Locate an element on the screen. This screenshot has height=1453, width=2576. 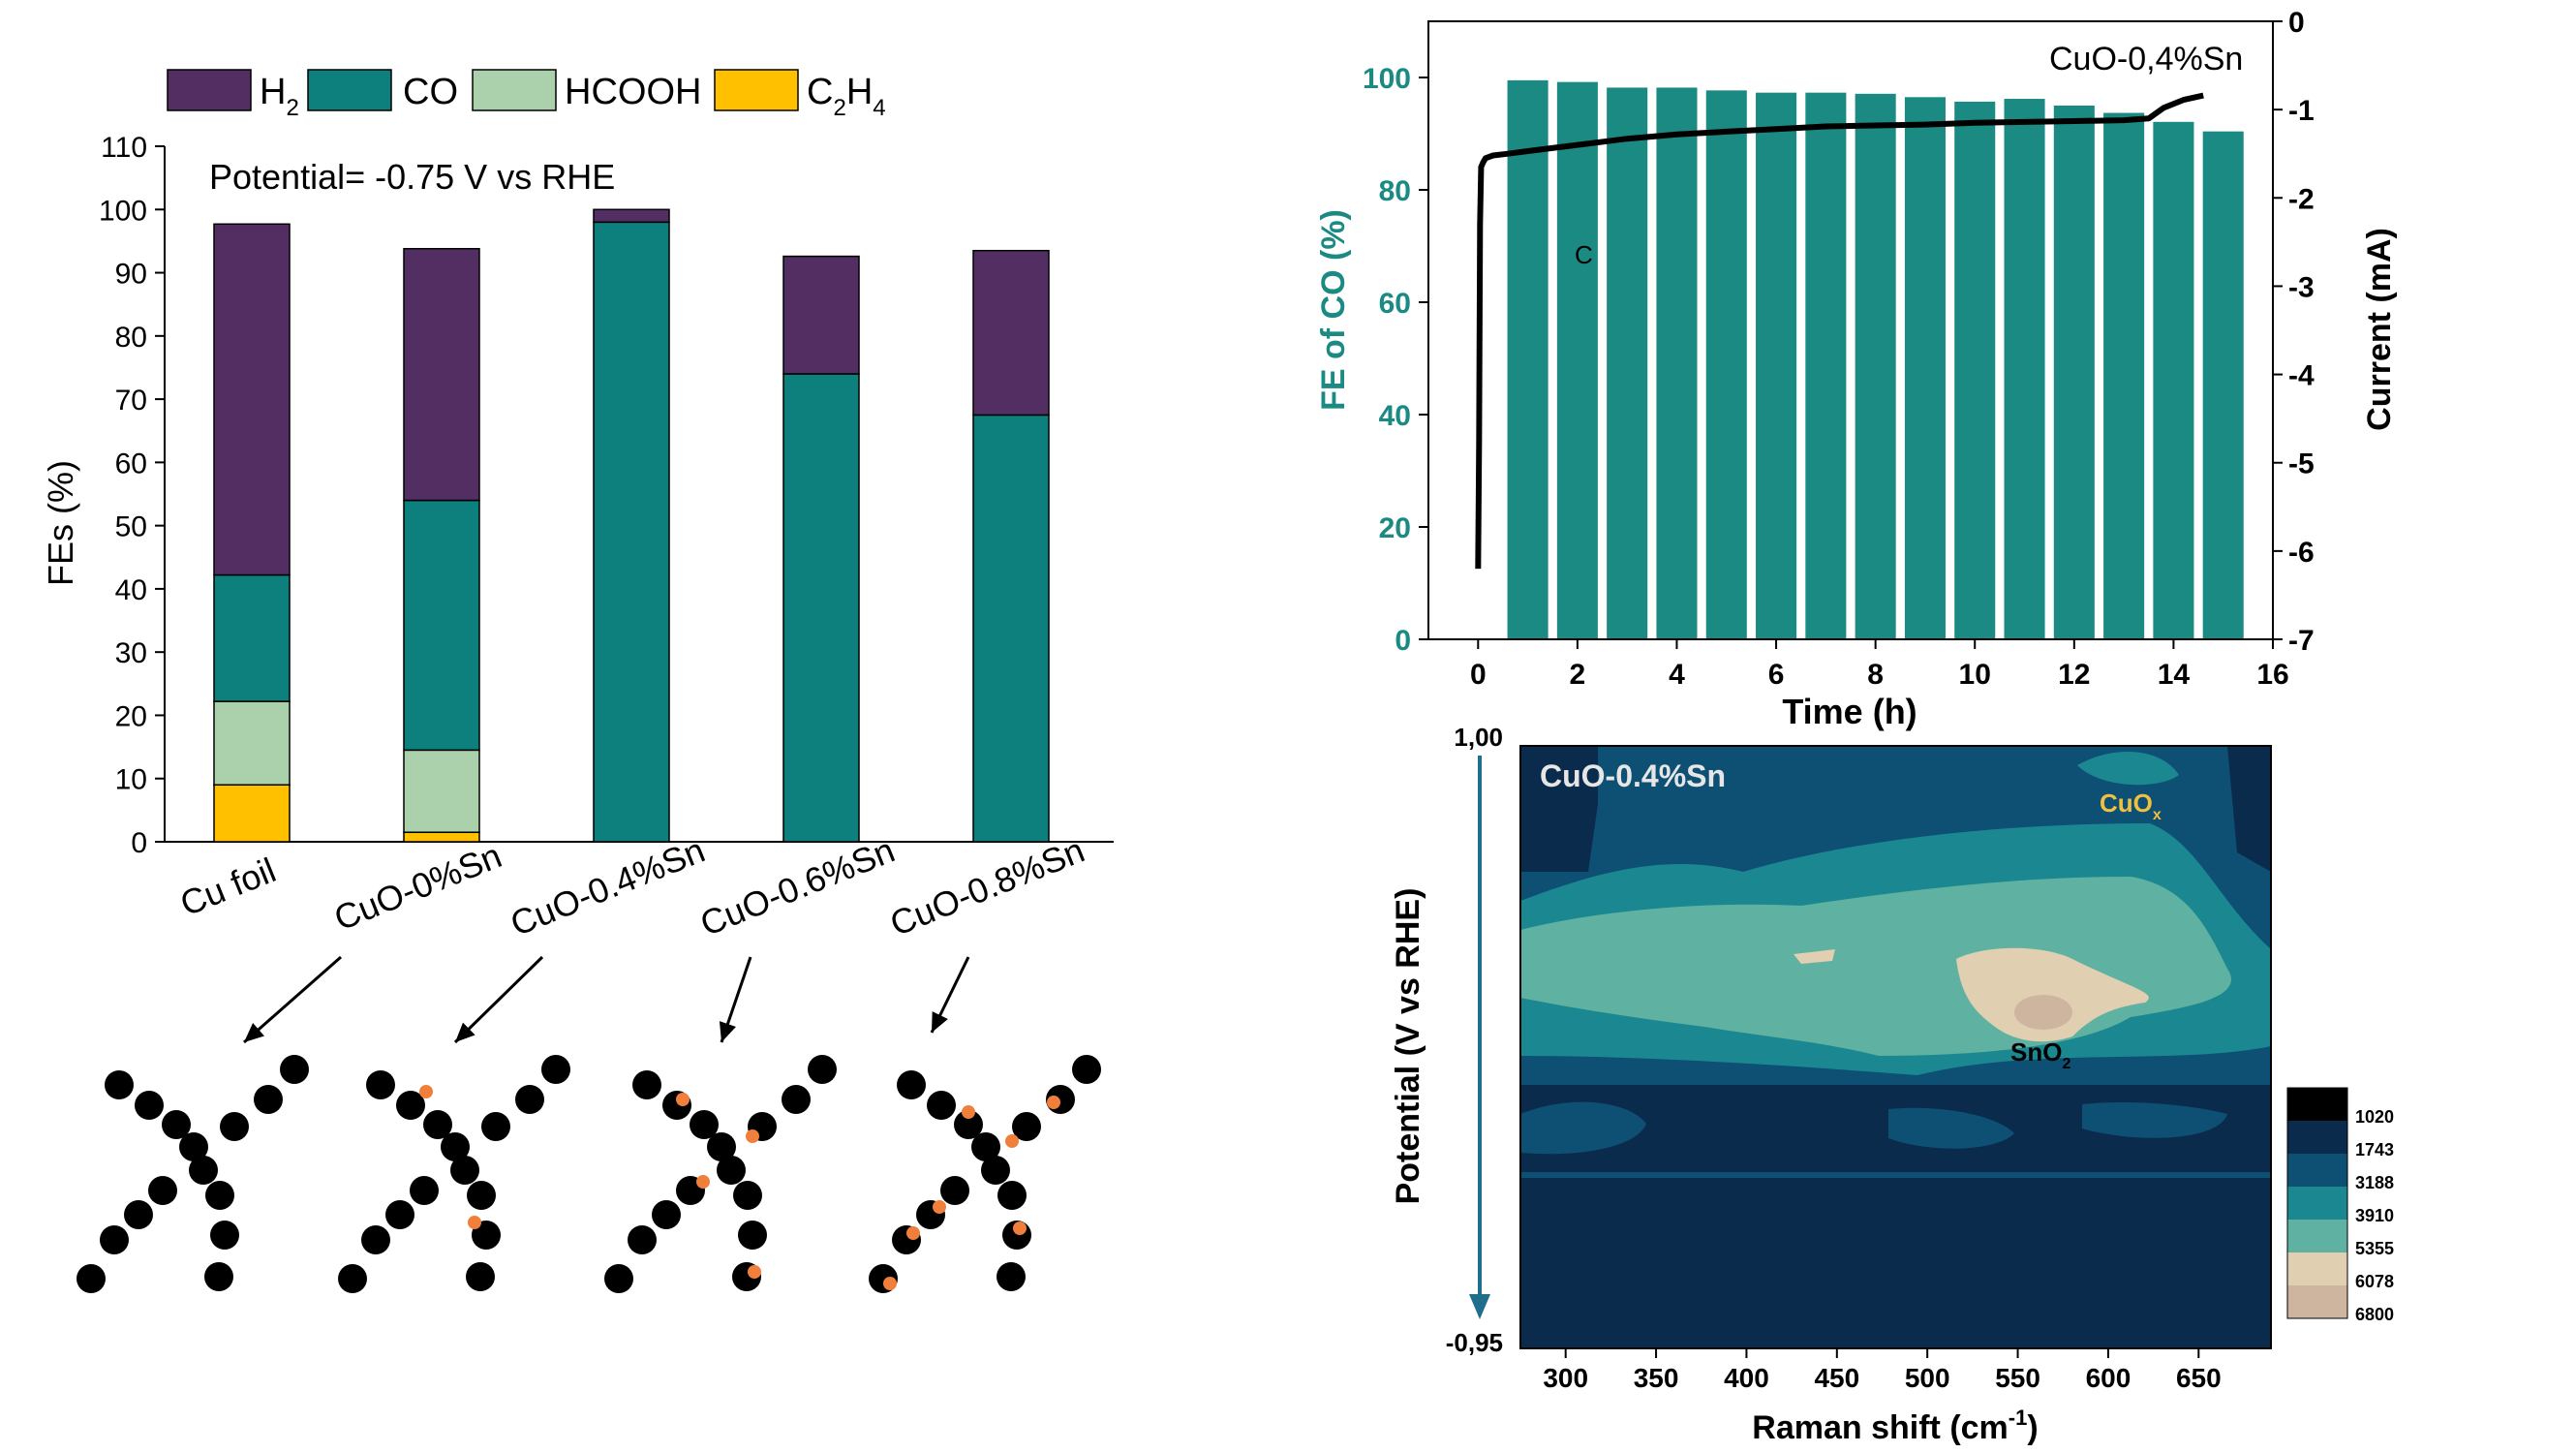
x-axis-label: Time (h) is located at coordinates (1849, 711).